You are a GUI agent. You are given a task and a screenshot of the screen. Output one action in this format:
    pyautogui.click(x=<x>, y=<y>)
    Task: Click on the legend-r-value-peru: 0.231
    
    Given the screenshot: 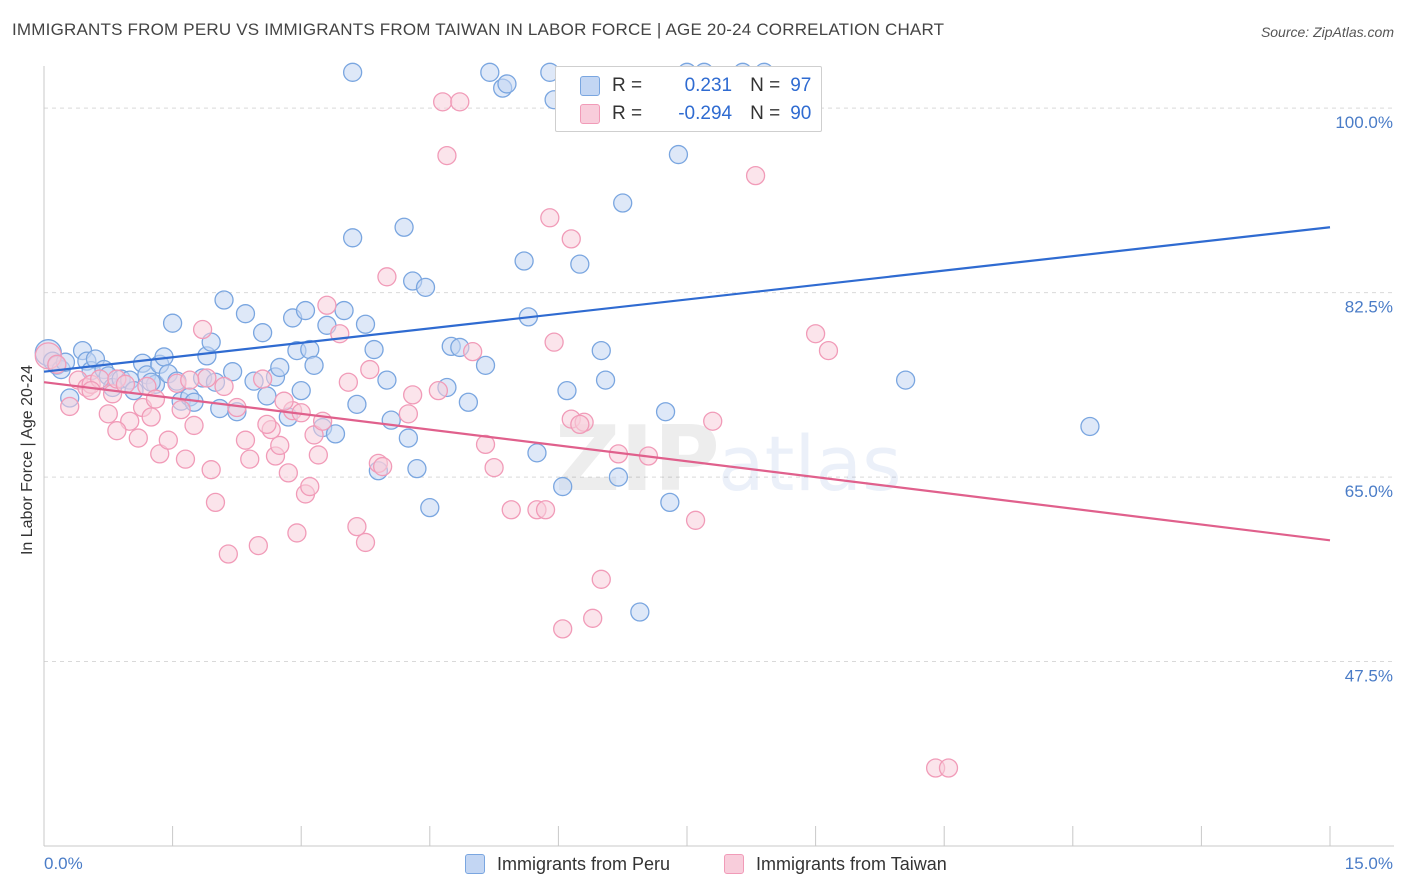 What is the action you would take?
    pyautogui.click(x=708, y=85)
    